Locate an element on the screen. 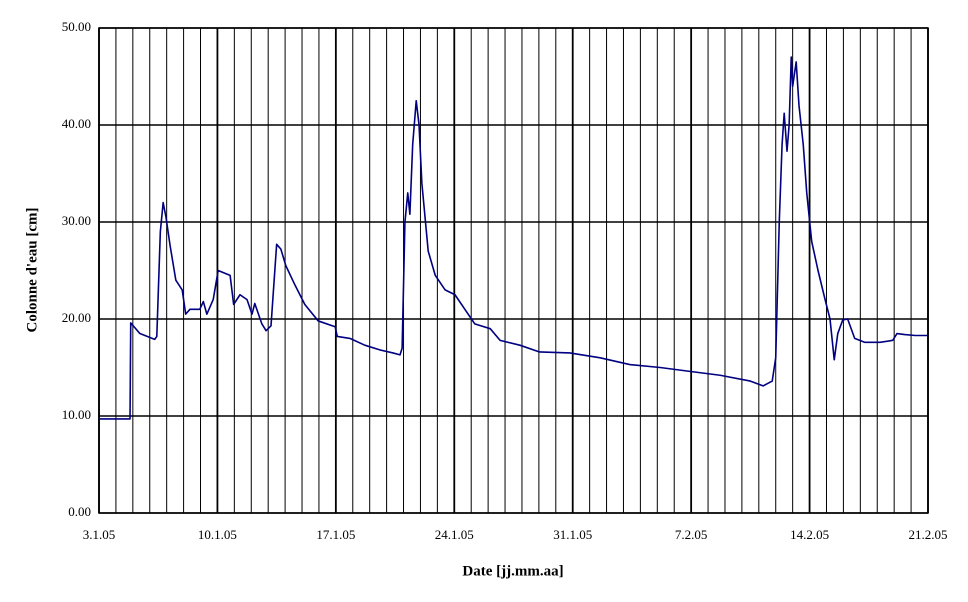 This screenshot has width=968, height=602. x-tick-label: 14.2.05 is located at coordinates (809, 534).